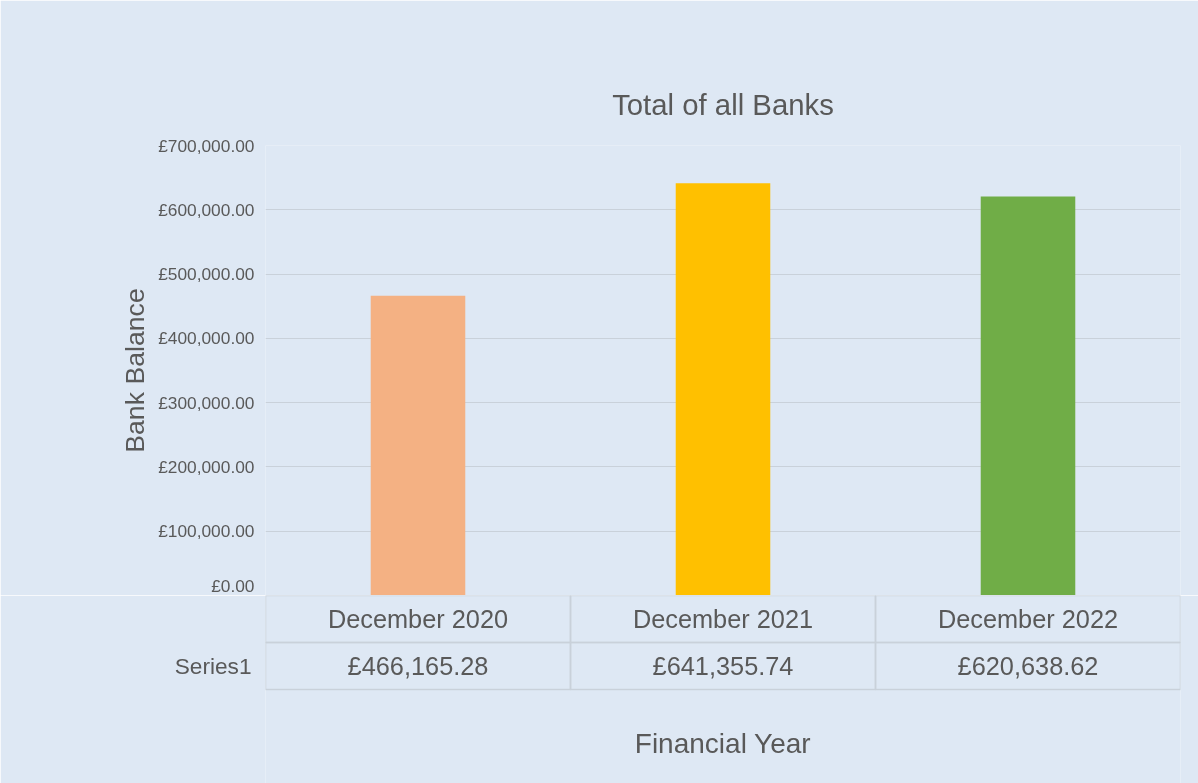 Image resolution: width=1198 pixels, height=783 pixels. What do you see at coordinates (206, 466) in the screenshot?
I see `y-tick-label: £200,000.00` at bounding box center [206, 466].